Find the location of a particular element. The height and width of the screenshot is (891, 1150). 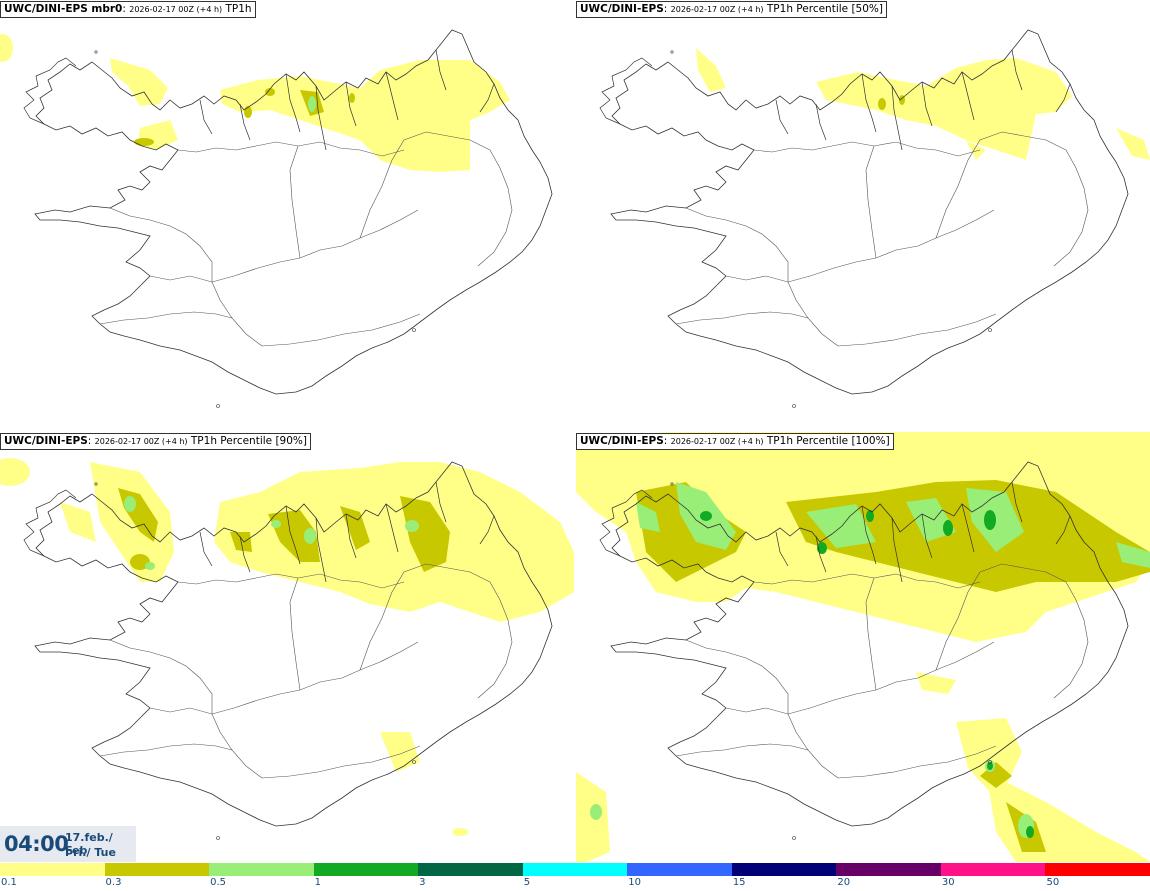

colorbar-tick-label: 0.1 is located at coordinates (9, 882).